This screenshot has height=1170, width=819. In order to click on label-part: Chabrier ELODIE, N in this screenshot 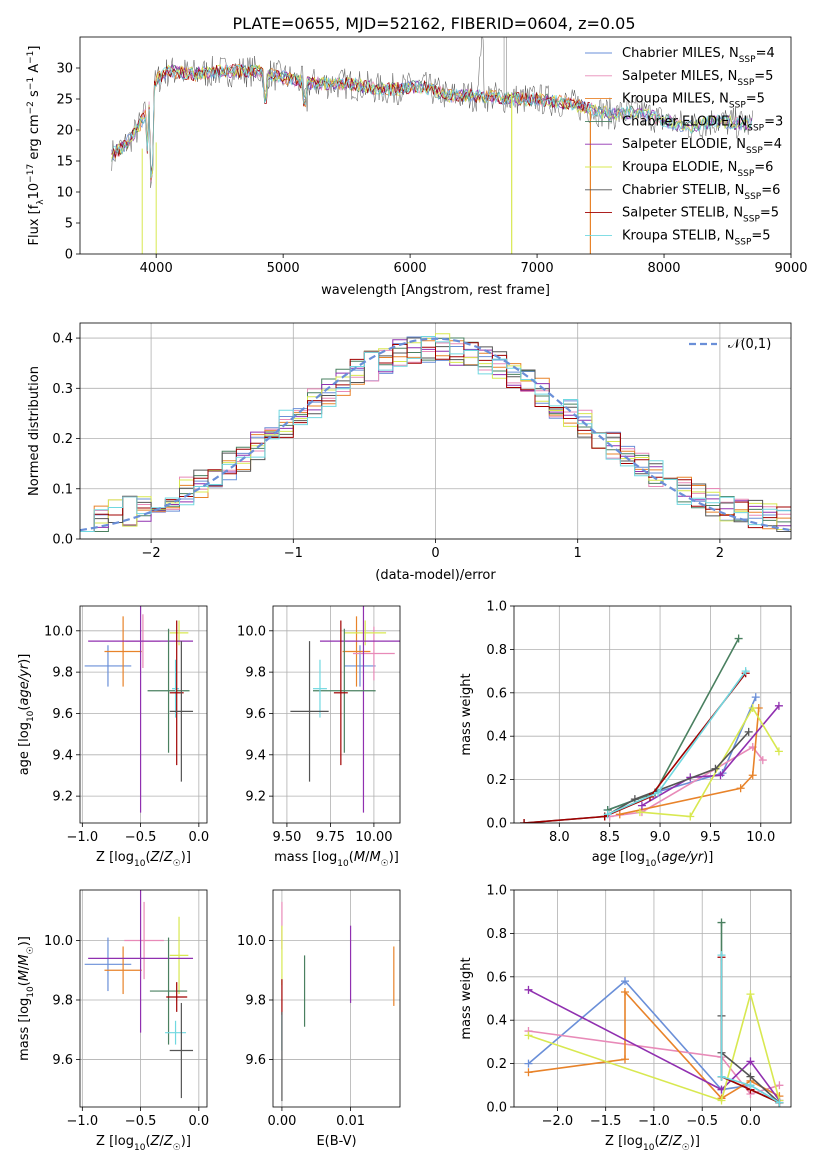, I will do `click(684, 121)`.